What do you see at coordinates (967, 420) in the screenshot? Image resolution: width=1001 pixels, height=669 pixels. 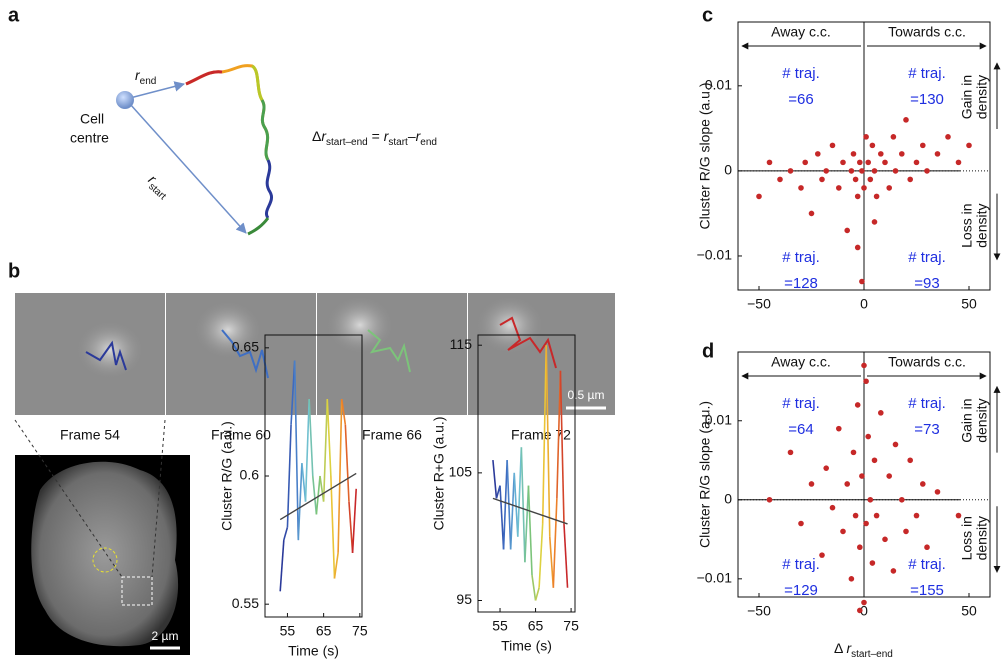 I see `gain-label: Gain in` at bounding box center [967, 420].